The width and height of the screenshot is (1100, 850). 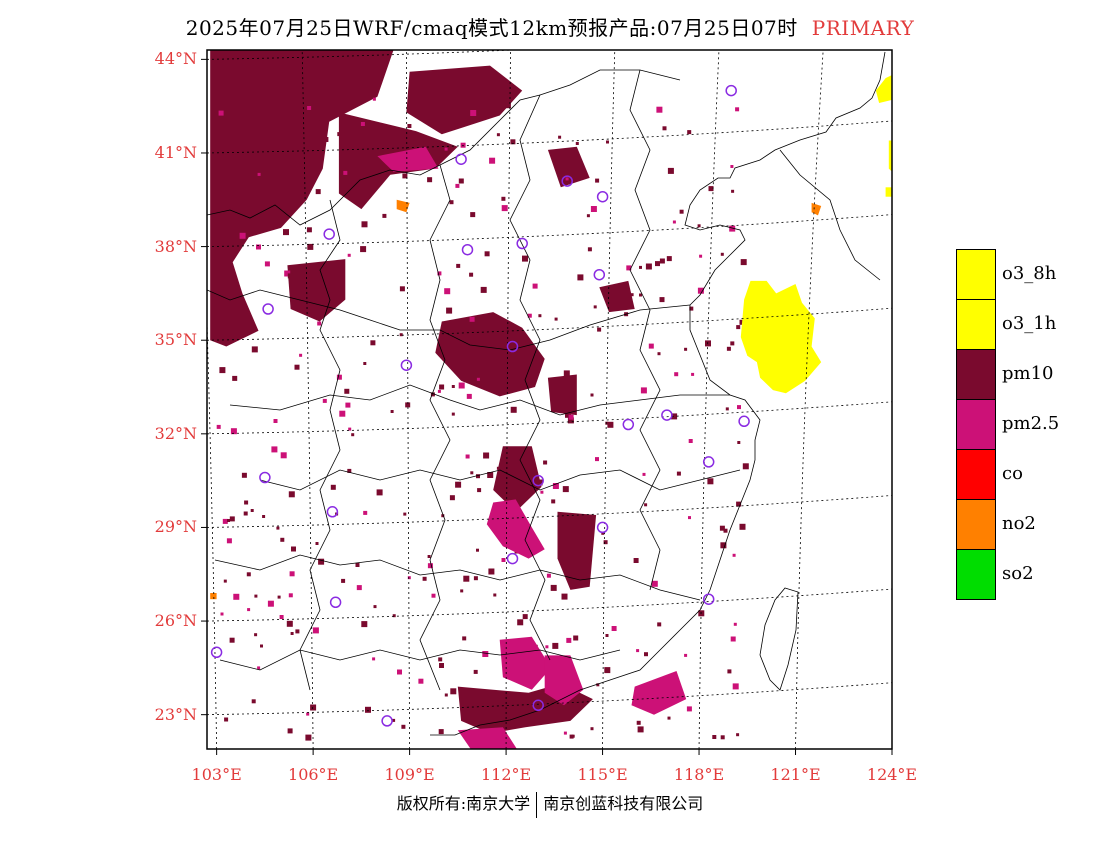 What do you see at coordinates (175, 433) in the screenshot?
I see `lat-tick-label: 32°N` at bounding box center [175, 433].